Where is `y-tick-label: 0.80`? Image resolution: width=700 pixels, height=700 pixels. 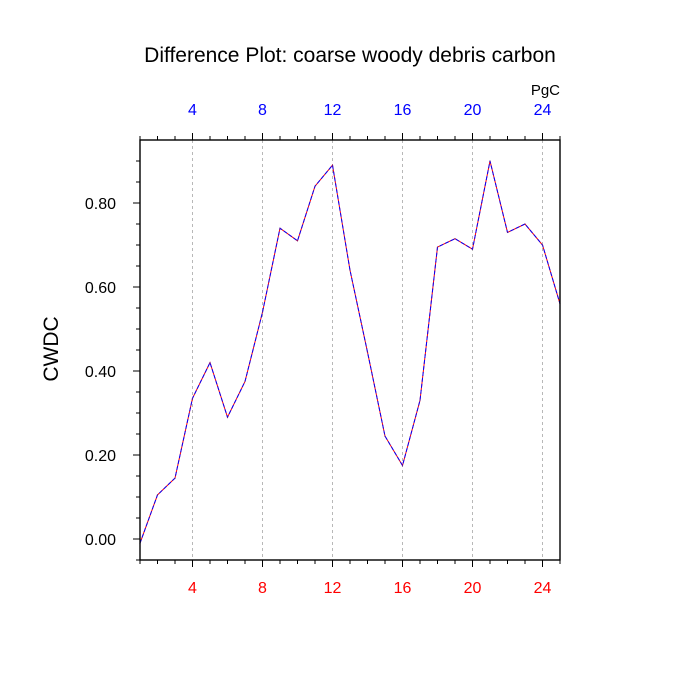 y-tick-label: 0.80 is located at coordinates (100, 204).